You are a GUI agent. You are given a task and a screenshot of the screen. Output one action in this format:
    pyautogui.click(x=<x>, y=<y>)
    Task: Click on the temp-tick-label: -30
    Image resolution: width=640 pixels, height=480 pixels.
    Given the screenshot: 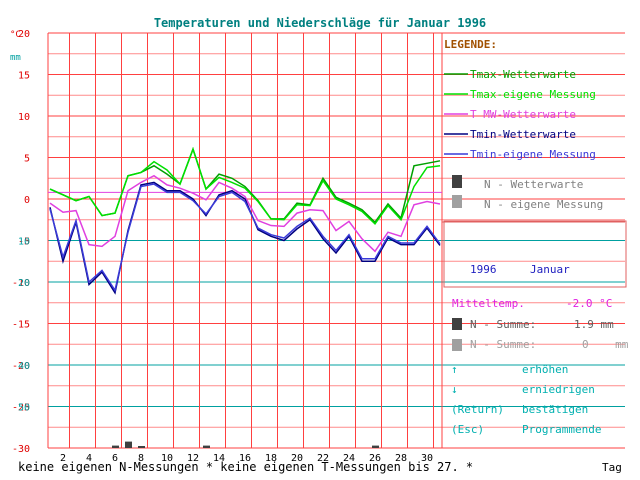 What is the action you would take?
    pyautogui.click(x=21, y=449)
    